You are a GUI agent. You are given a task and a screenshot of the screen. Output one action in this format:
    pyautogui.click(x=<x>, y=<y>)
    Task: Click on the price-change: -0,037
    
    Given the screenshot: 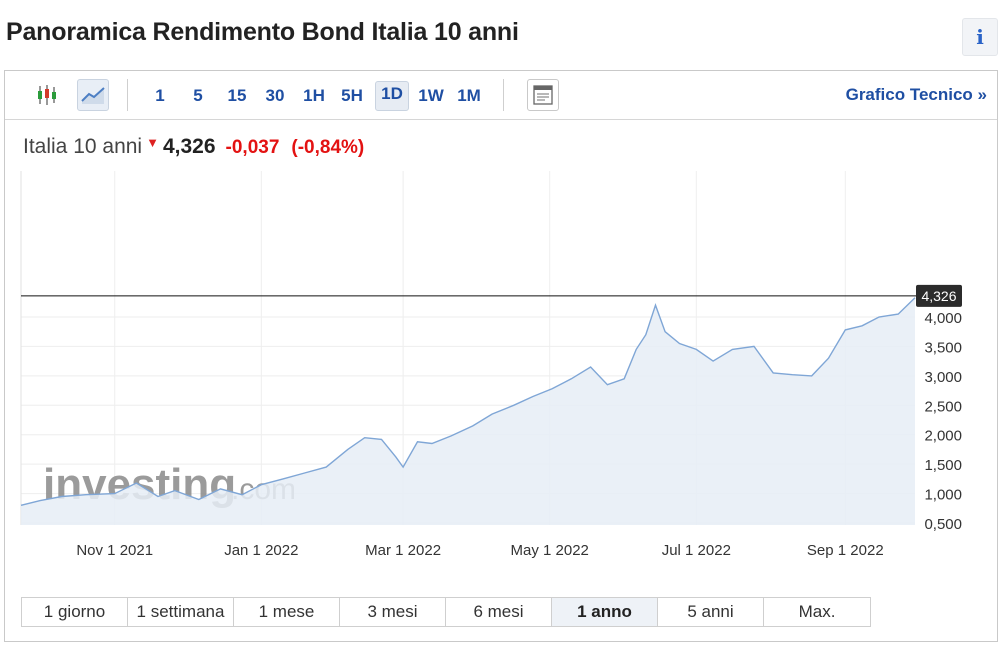 What is the action you would take?
    pyautogui.click(x=252, y=147)
    